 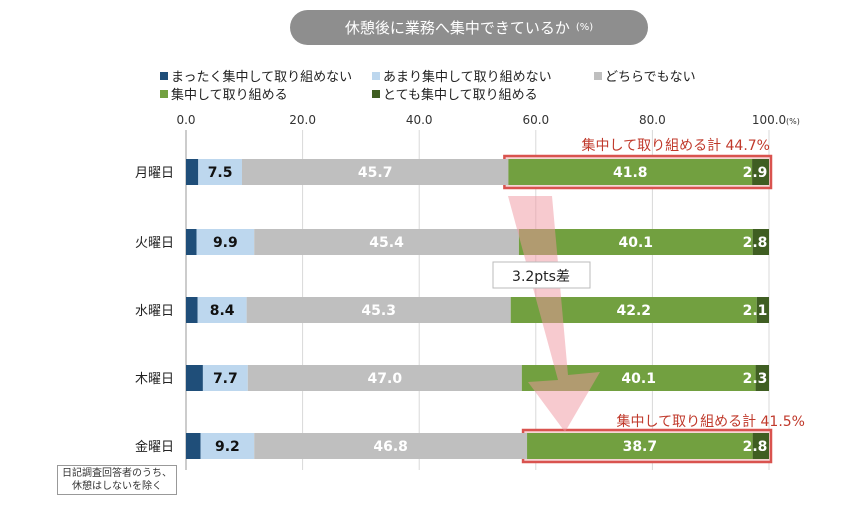 I want to click on difference-arrow, so click(x=554, y=314).